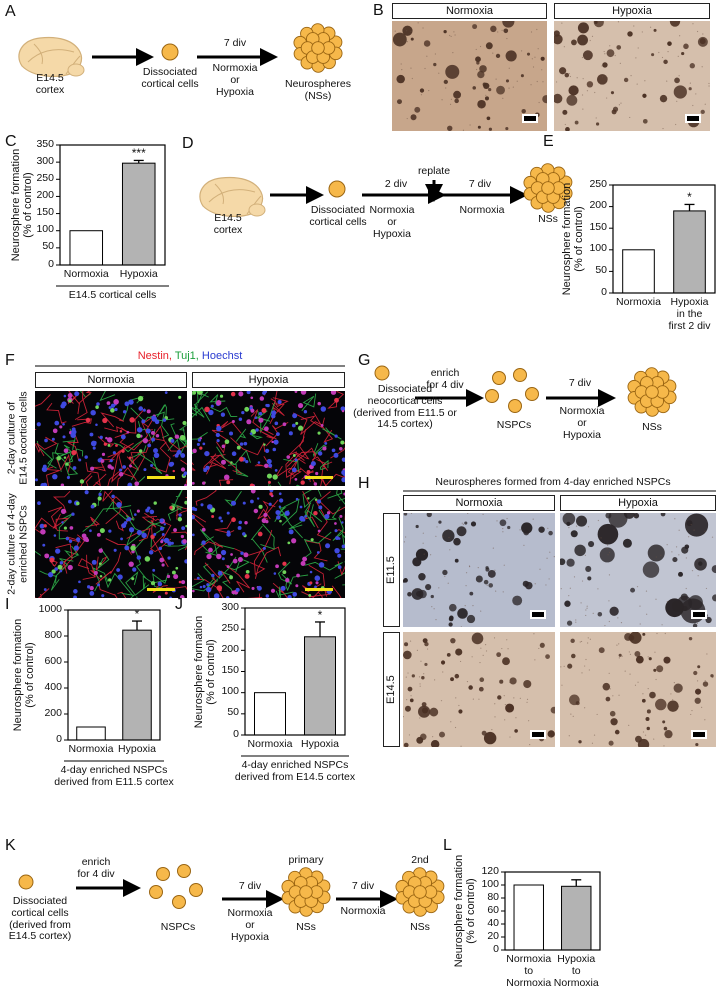 This screenshot has height=993, width=722. Describe the element at coordinates (10, 845) in the screenshot. I see `panel-label: K` at that location.